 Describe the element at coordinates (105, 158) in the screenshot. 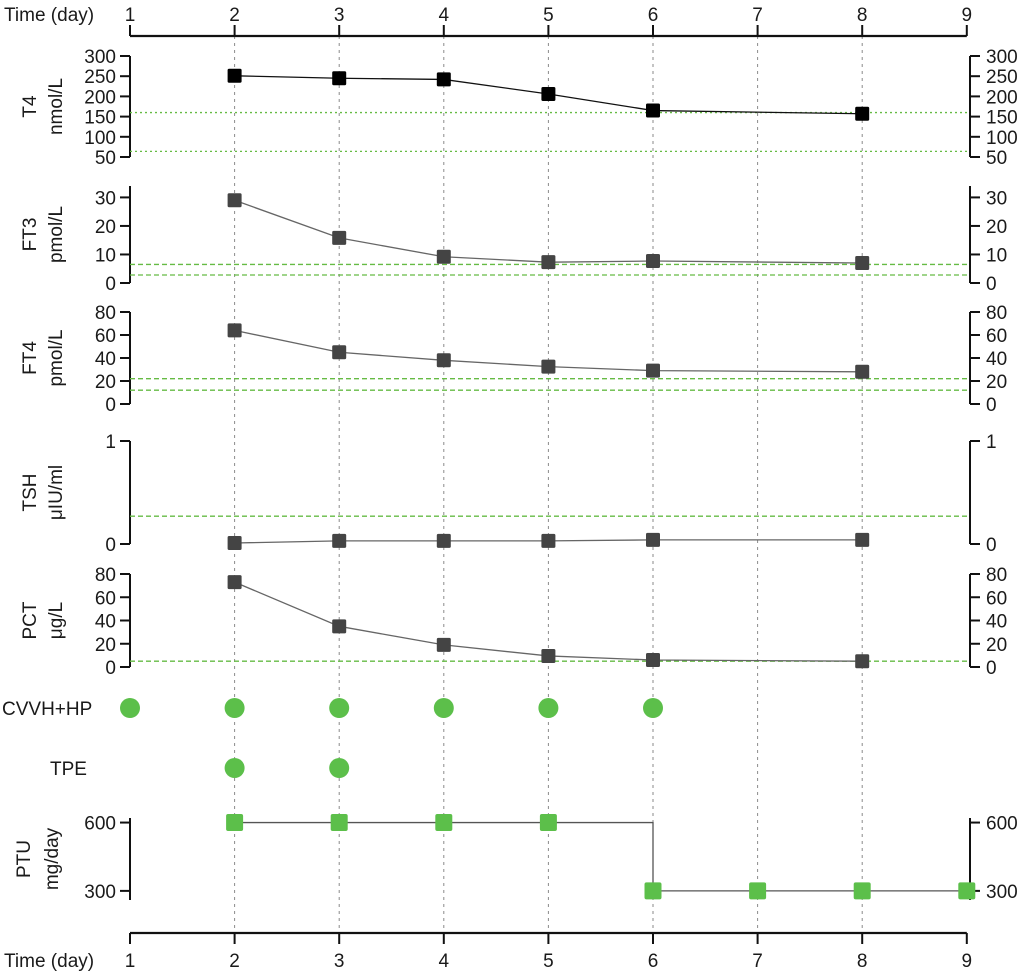

I see `t4-tick-label: 50` at that location.